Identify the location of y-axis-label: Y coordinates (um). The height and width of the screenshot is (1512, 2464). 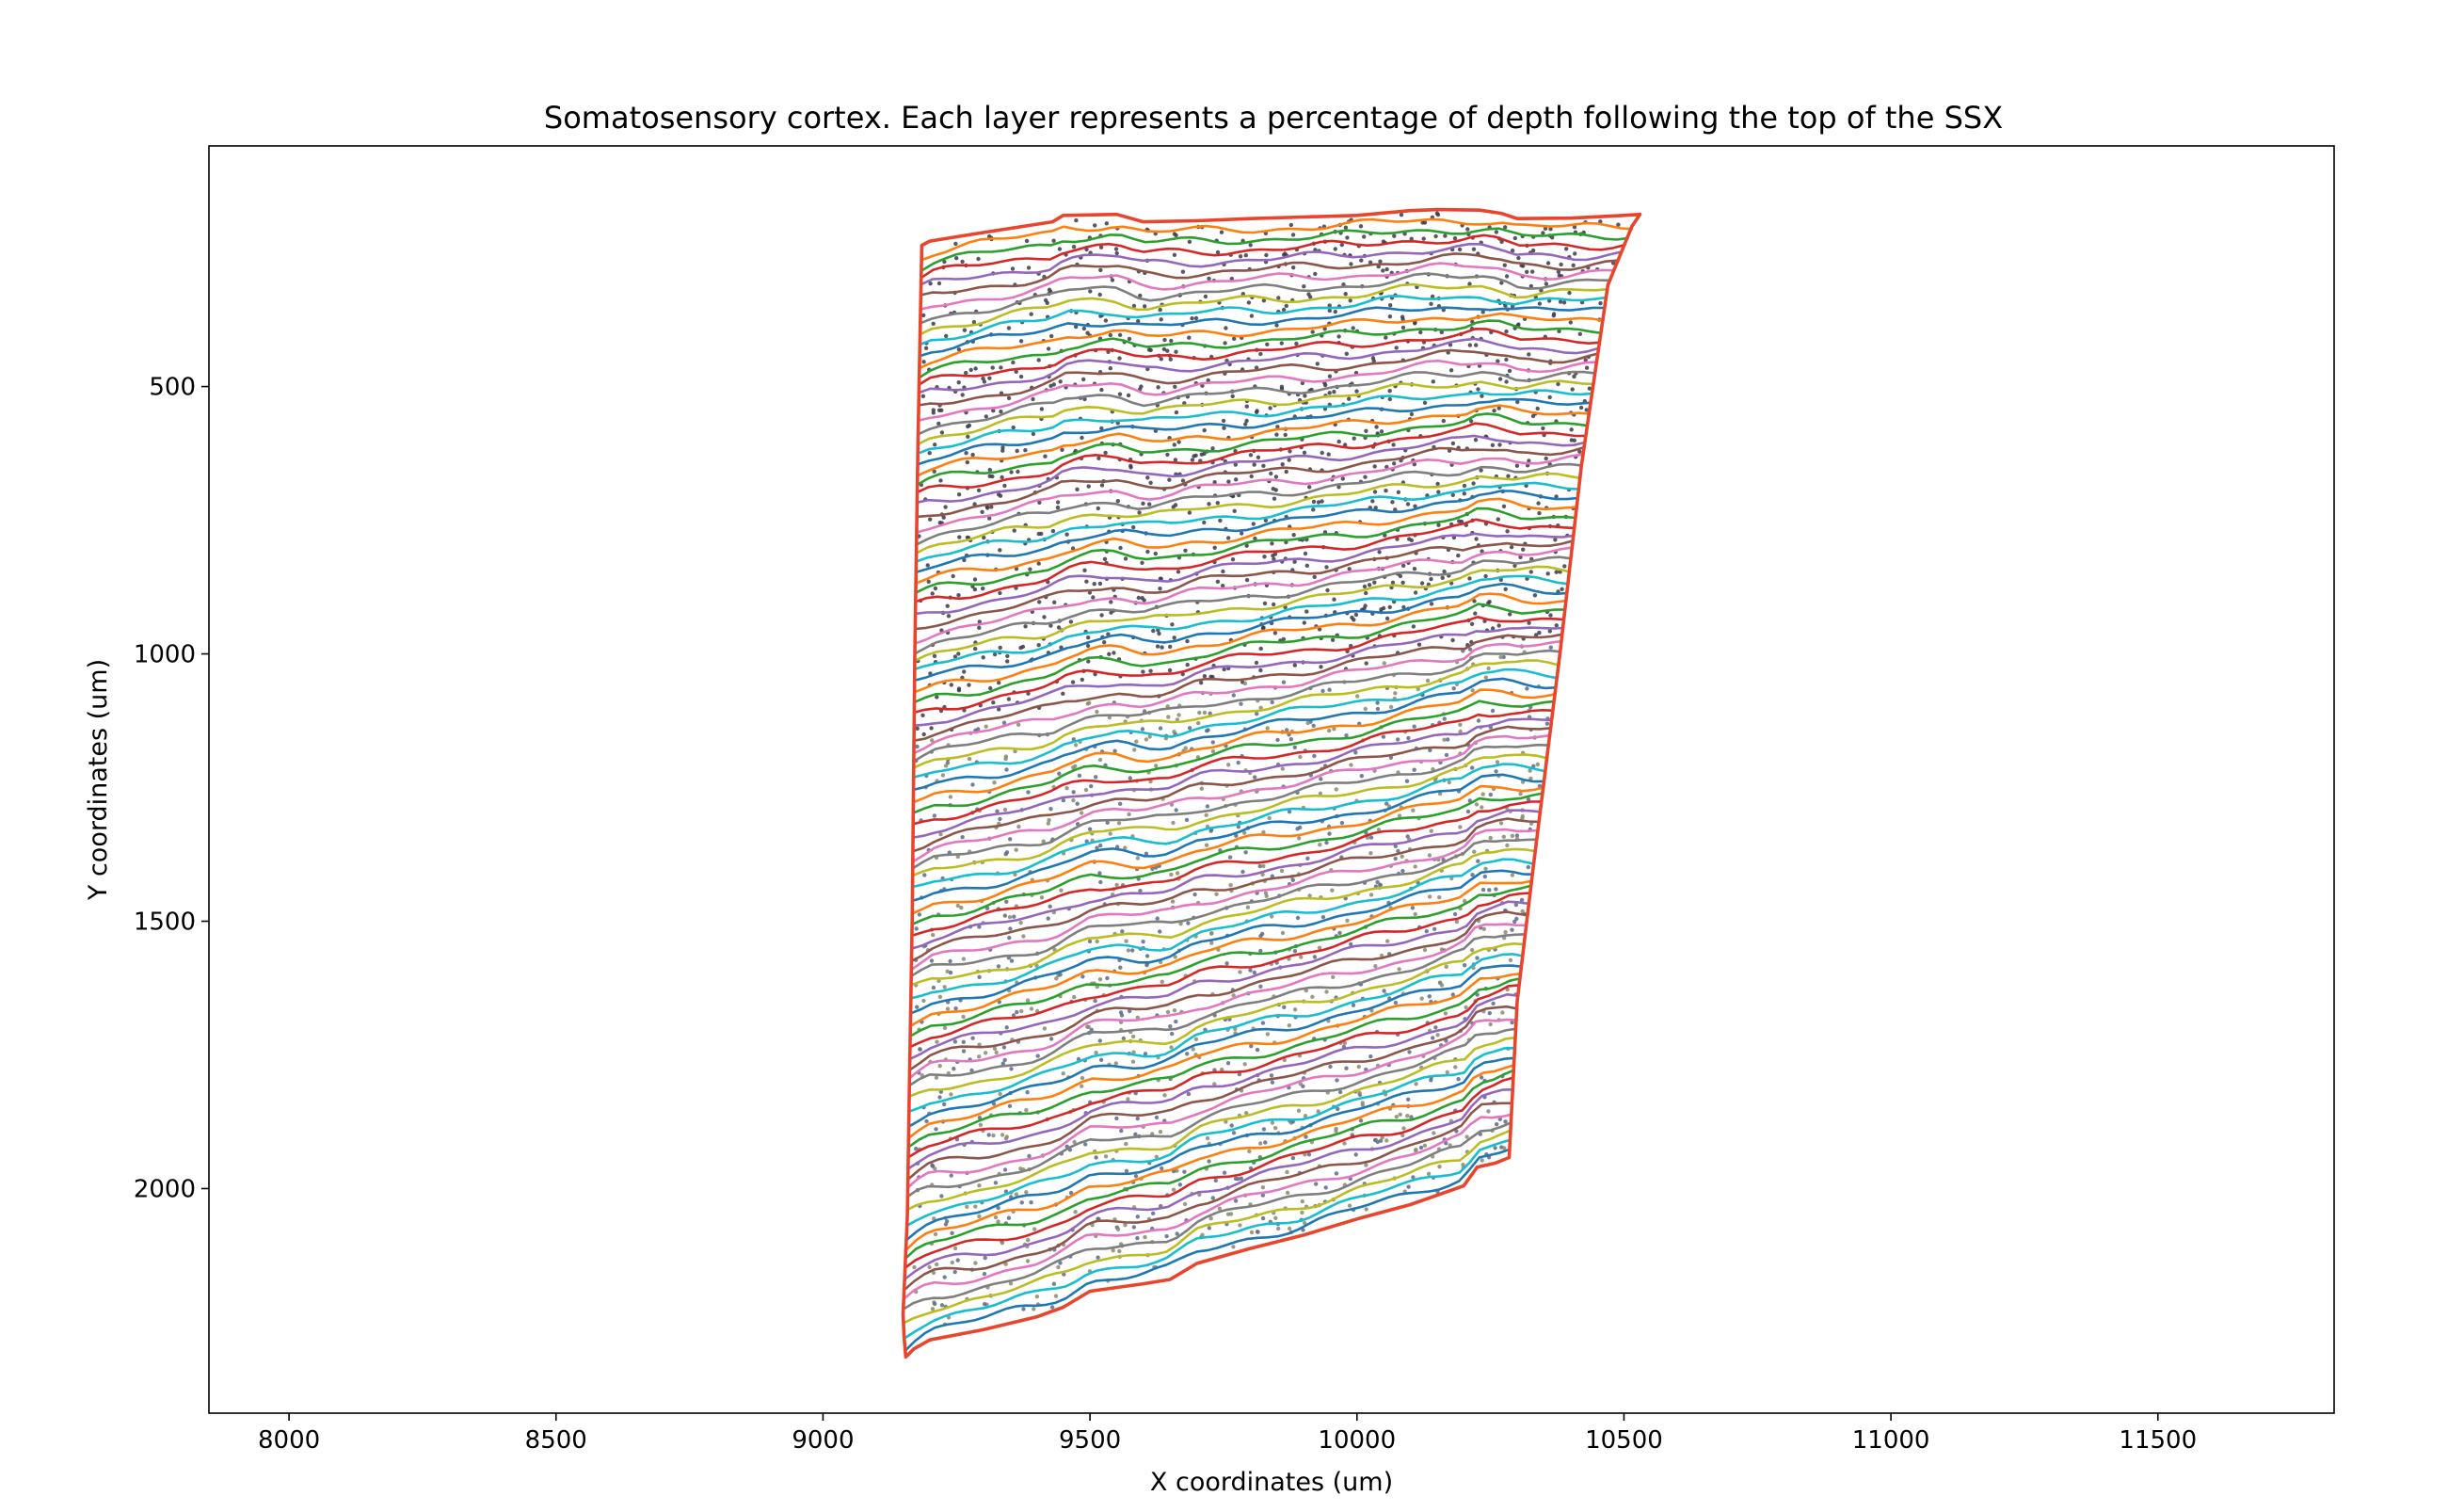
(98, 780).